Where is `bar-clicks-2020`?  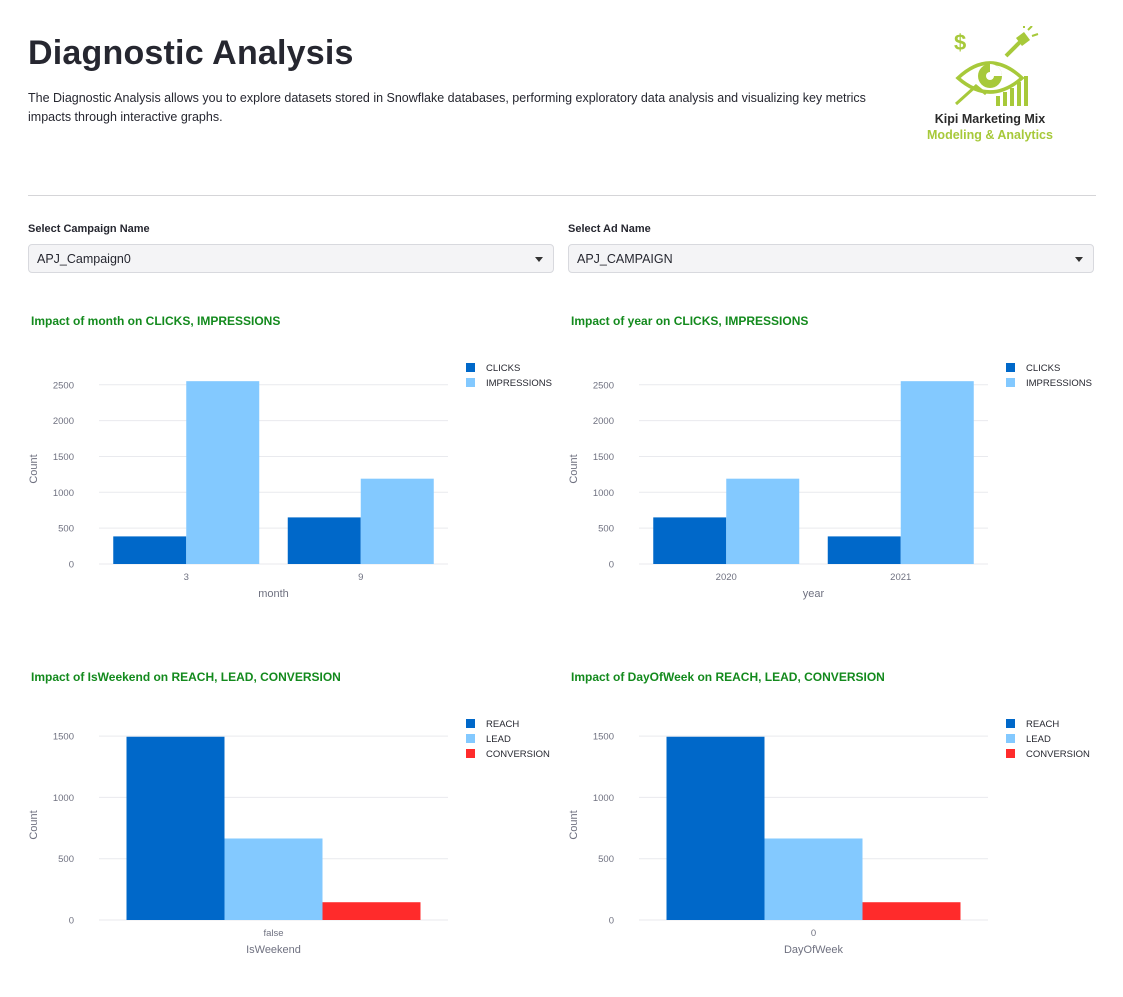
bar-clicks-2020 is located at coordinates (690, 540).